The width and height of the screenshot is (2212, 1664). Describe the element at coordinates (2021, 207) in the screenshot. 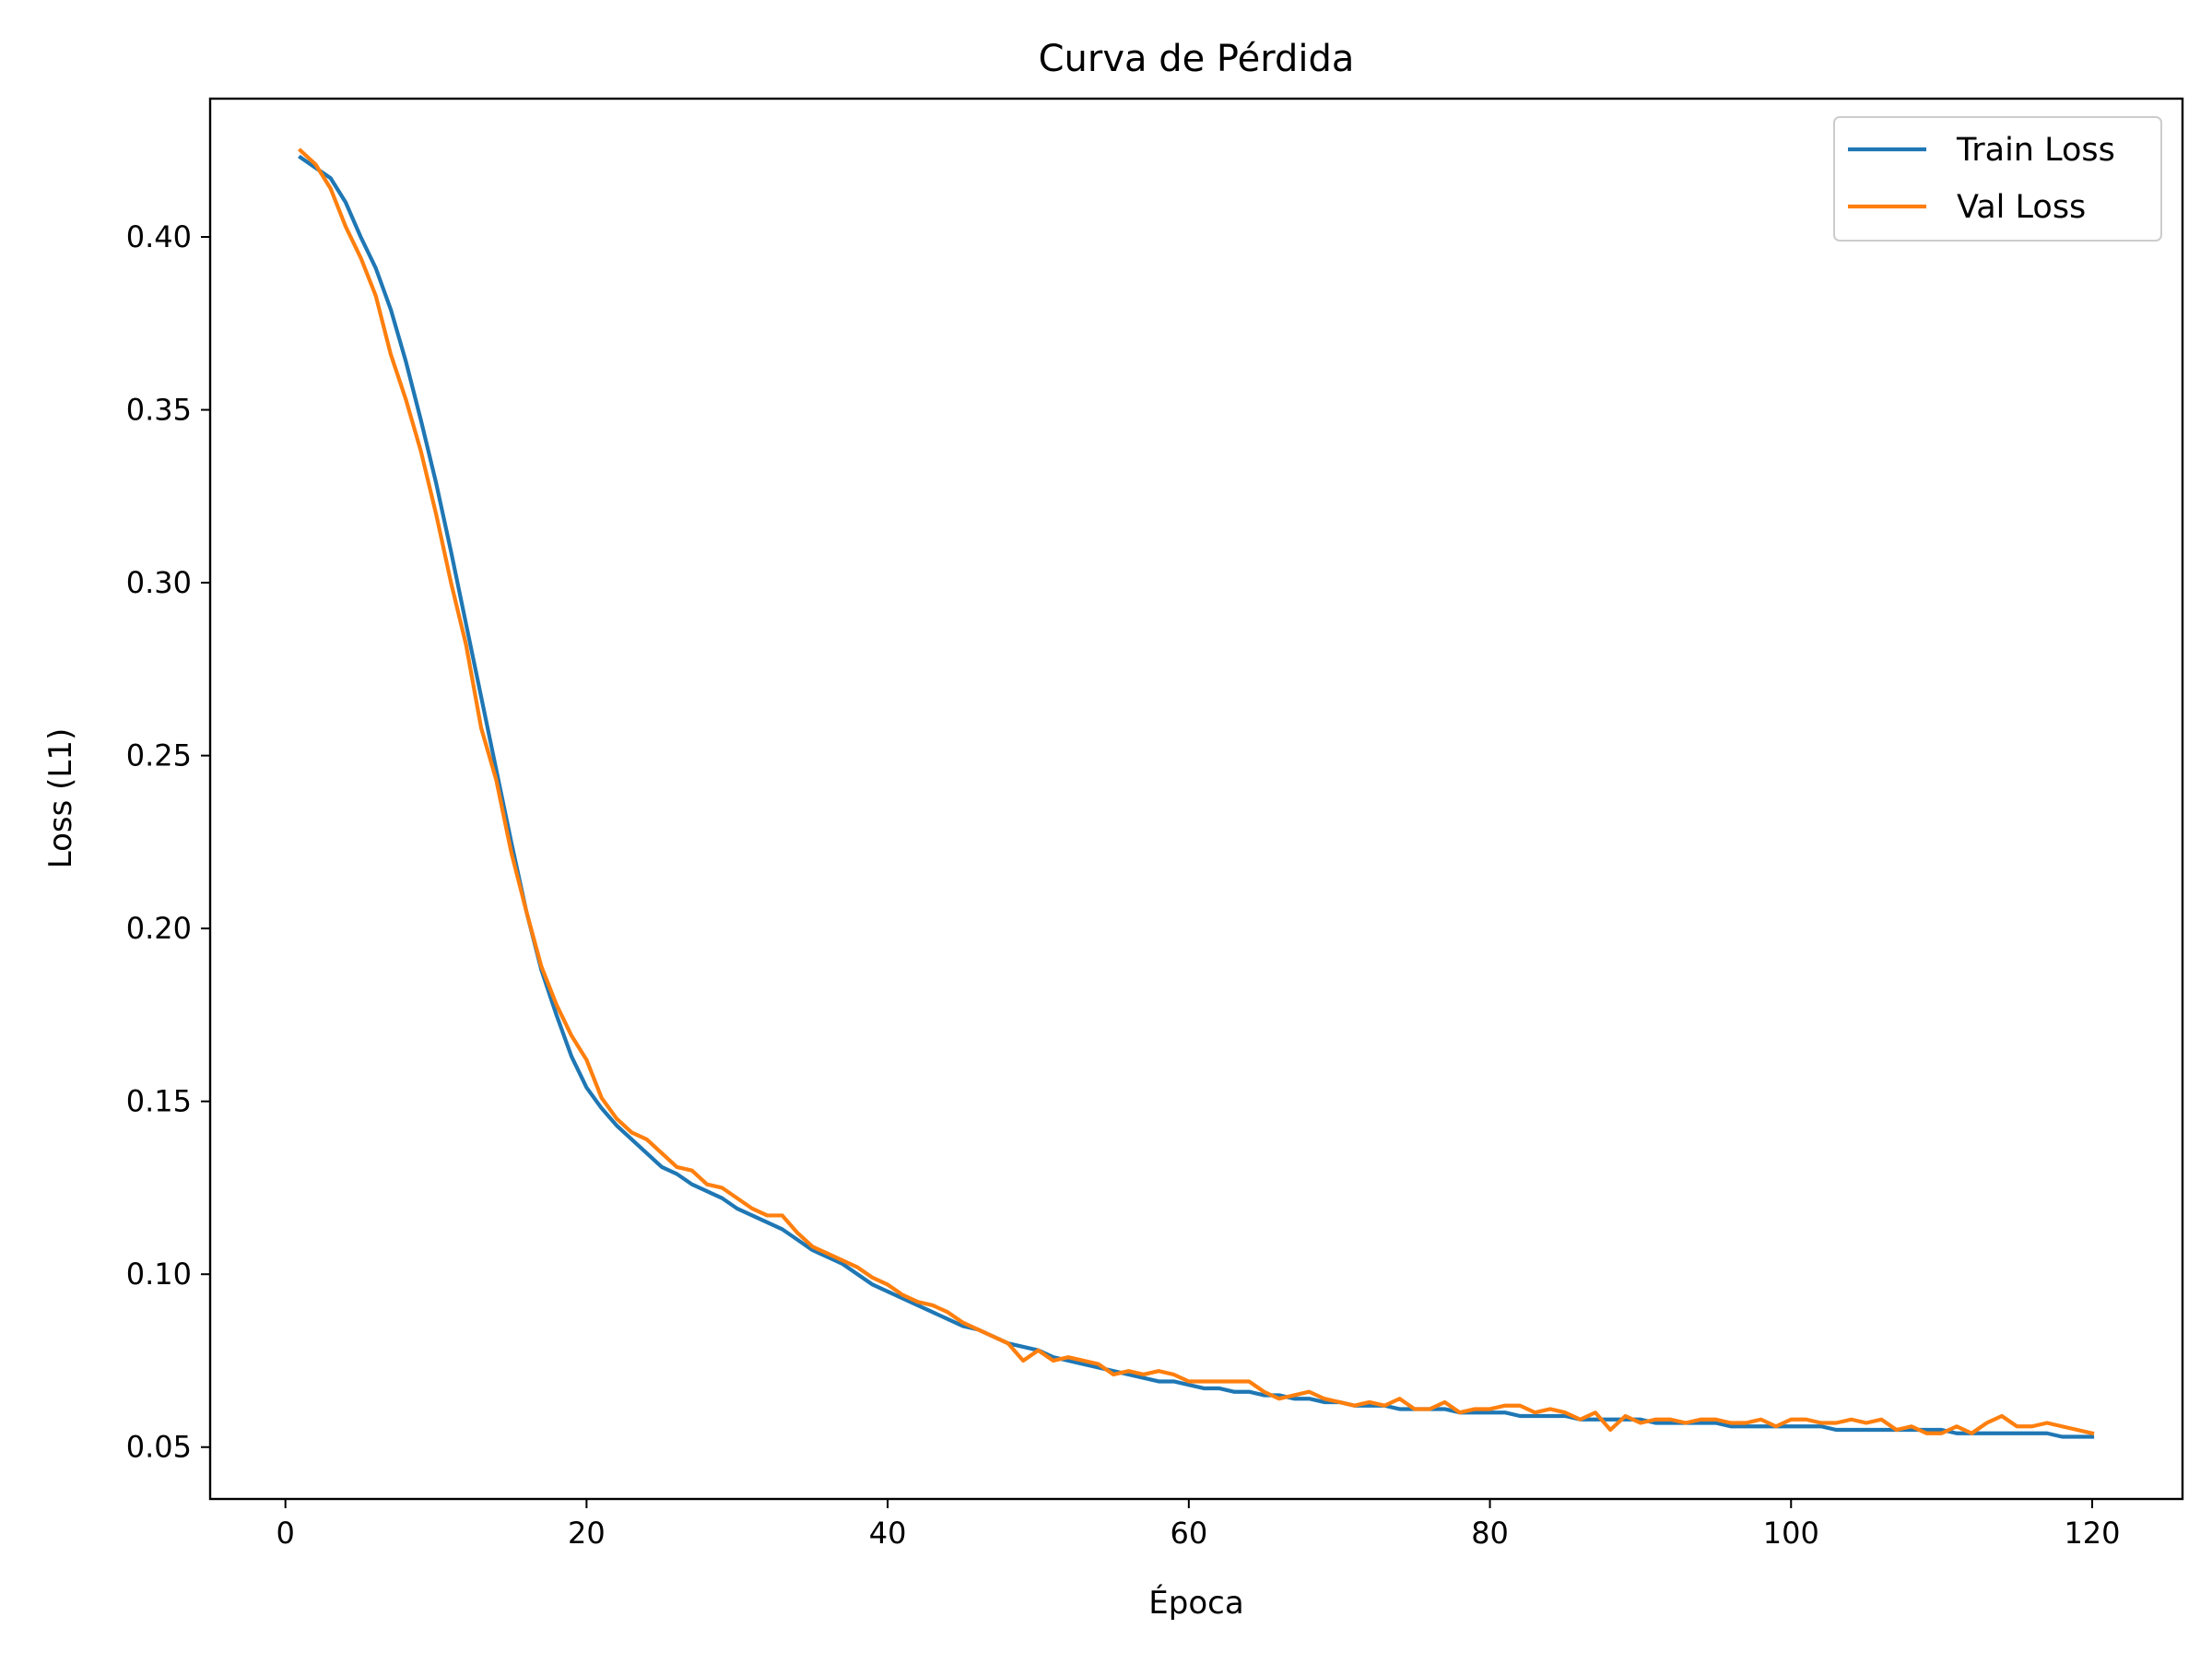

I see `legend-label: Val Loss` at that location.